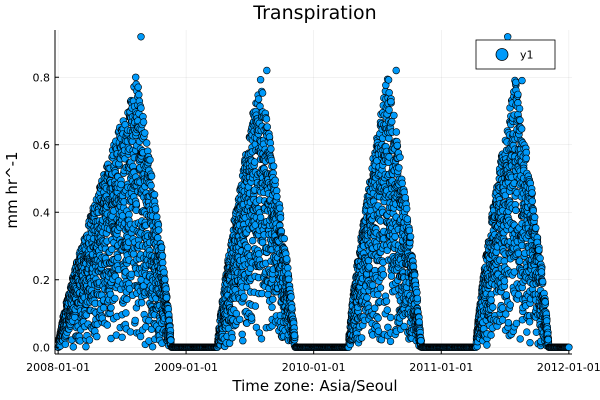 This screenshot has height=400, width=600. Describe the element at coordinates (12, 189) in the screenshot. I see `y-axis-label: mm hr^-1` at that location.